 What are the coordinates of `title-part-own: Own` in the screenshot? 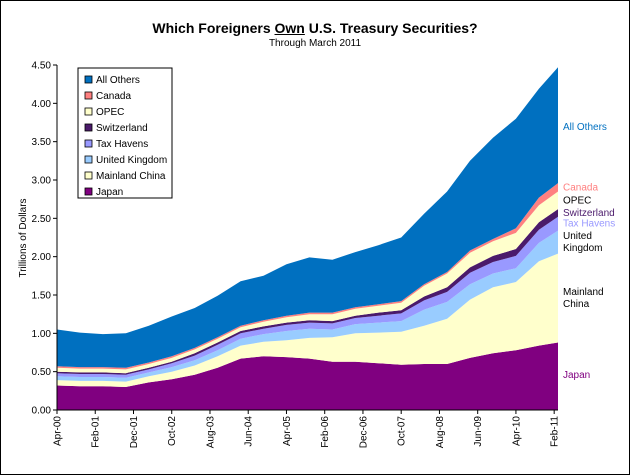 It's located at (289, 28).